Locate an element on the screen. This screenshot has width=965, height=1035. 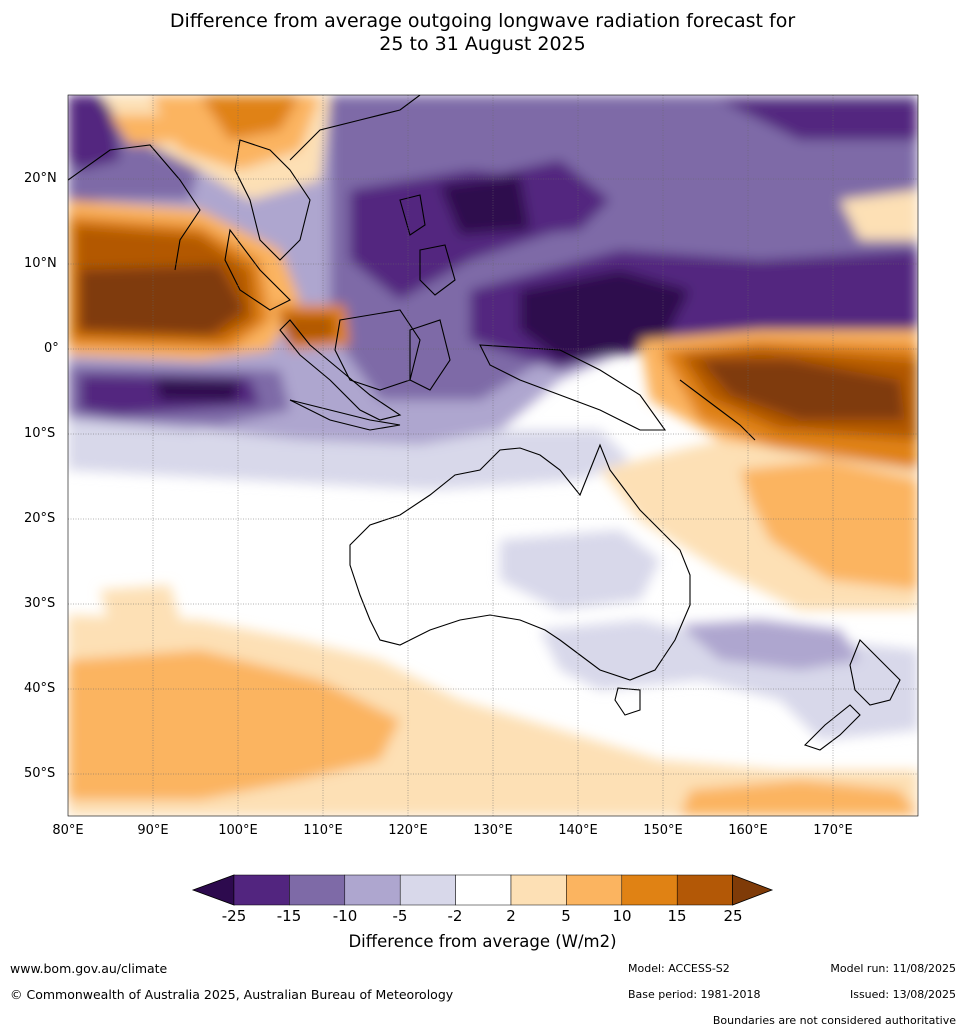
colorbar-extend-high is located at coordinates (753, 890).